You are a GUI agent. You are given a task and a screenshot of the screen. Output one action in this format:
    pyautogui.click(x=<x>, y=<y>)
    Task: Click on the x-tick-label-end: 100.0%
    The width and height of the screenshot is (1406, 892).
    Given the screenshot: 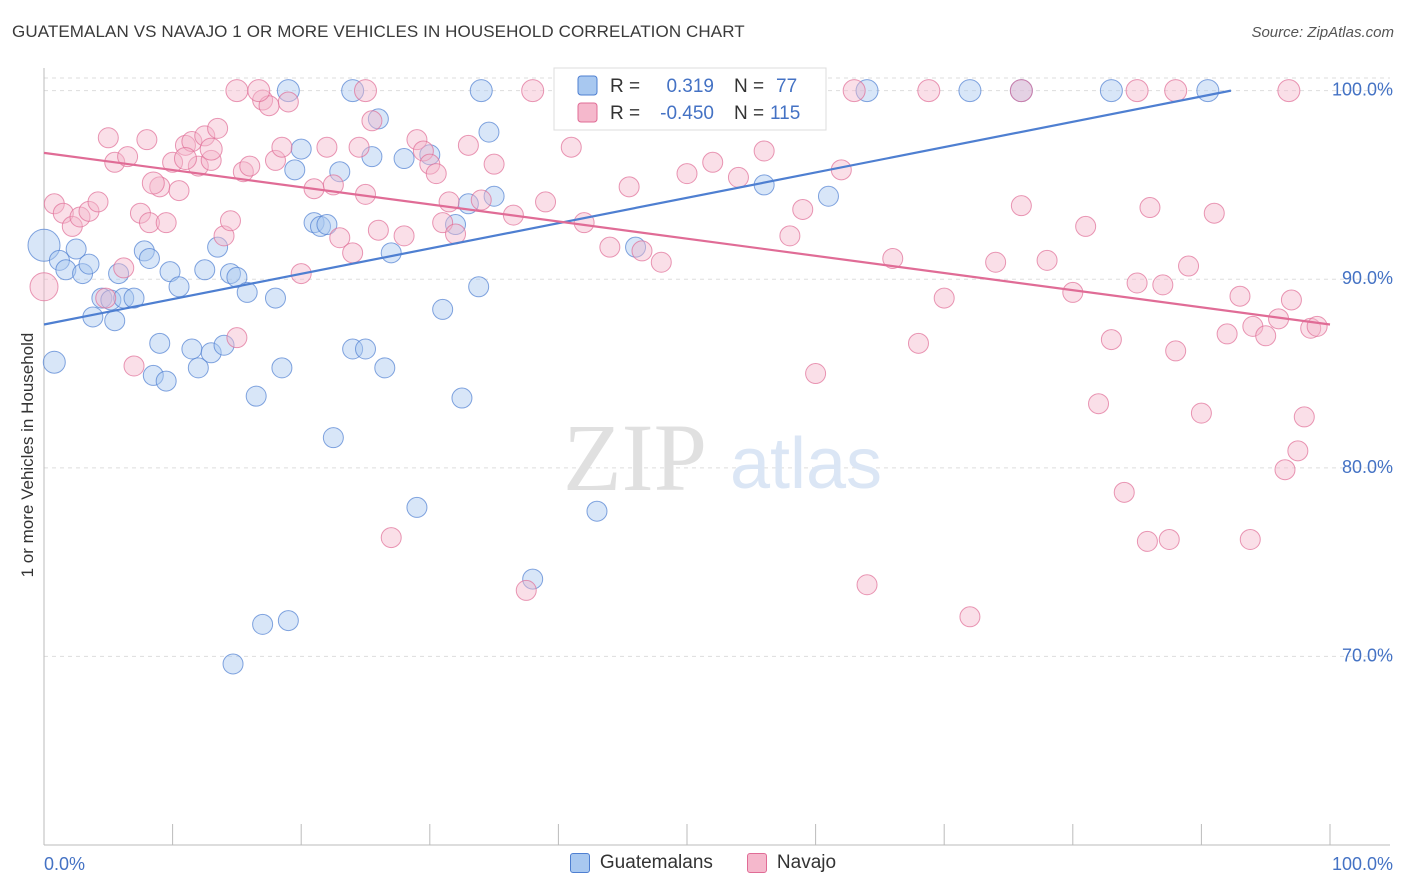 What is the action you would take?
    pyautogui.click(x=1362, y=864)
    